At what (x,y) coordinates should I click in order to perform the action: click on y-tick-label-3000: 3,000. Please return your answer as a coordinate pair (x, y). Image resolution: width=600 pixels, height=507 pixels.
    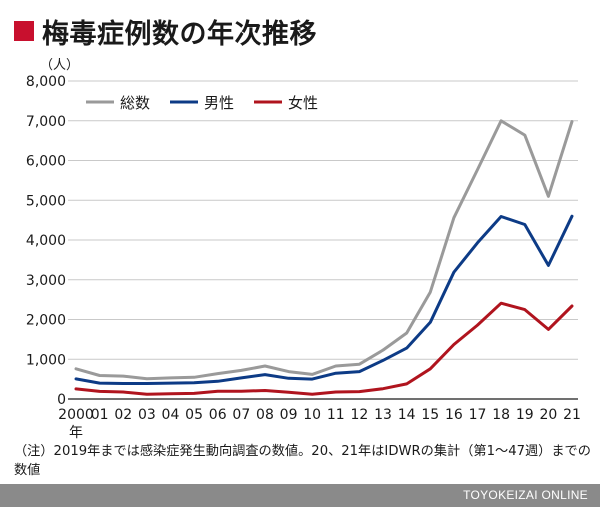
    Looking at the image, I should click on (46, 281).